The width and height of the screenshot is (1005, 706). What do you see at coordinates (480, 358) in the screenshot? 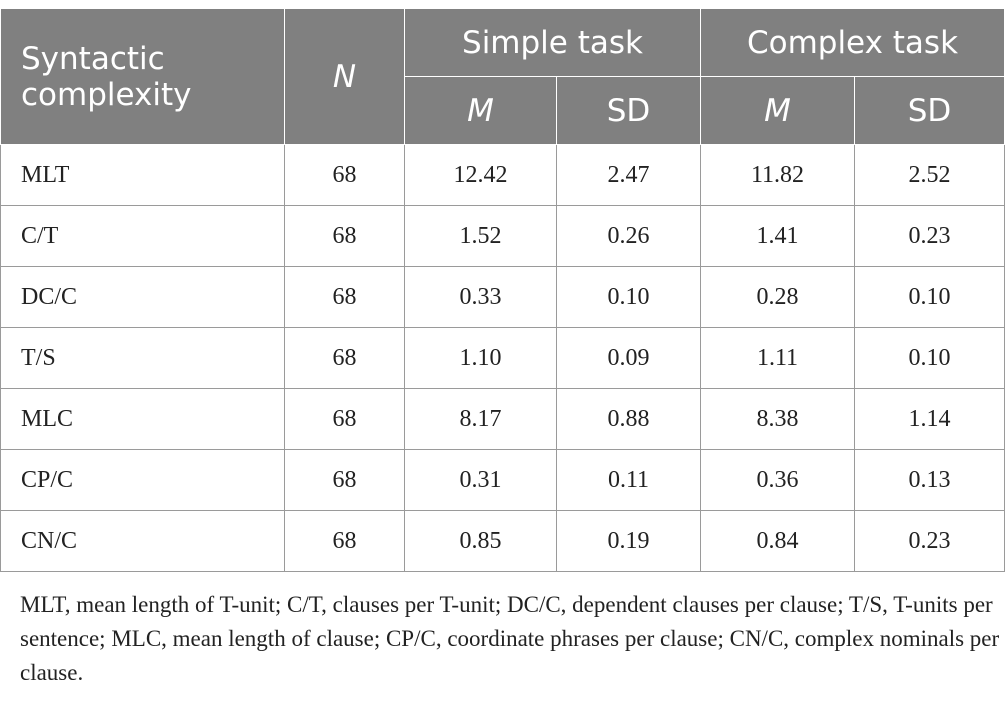
I see `cell-simple-m: 1.10` at bounding box center [480, 358].